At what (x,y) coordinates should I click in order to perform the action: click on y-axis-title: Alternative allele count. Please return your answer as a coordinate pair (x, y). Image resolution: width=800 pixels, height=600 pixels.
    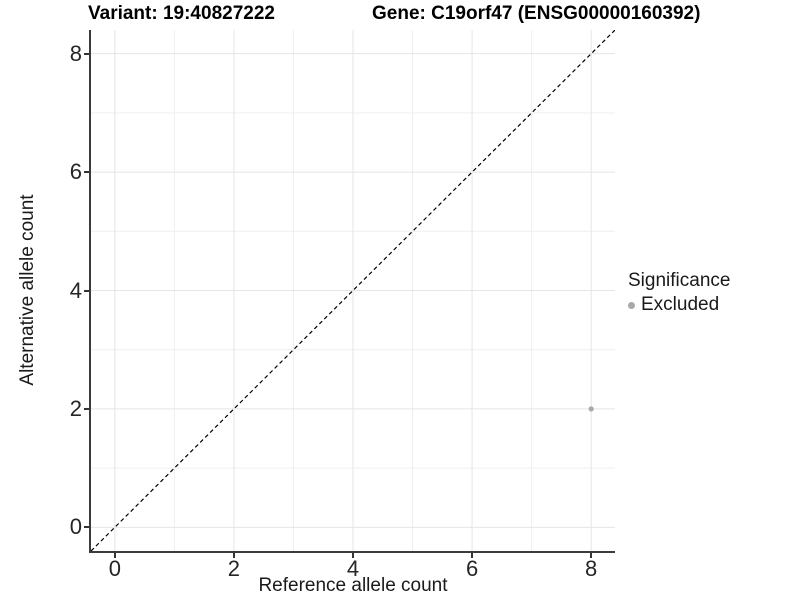
    Looking at the image, I should click on (27, 290).